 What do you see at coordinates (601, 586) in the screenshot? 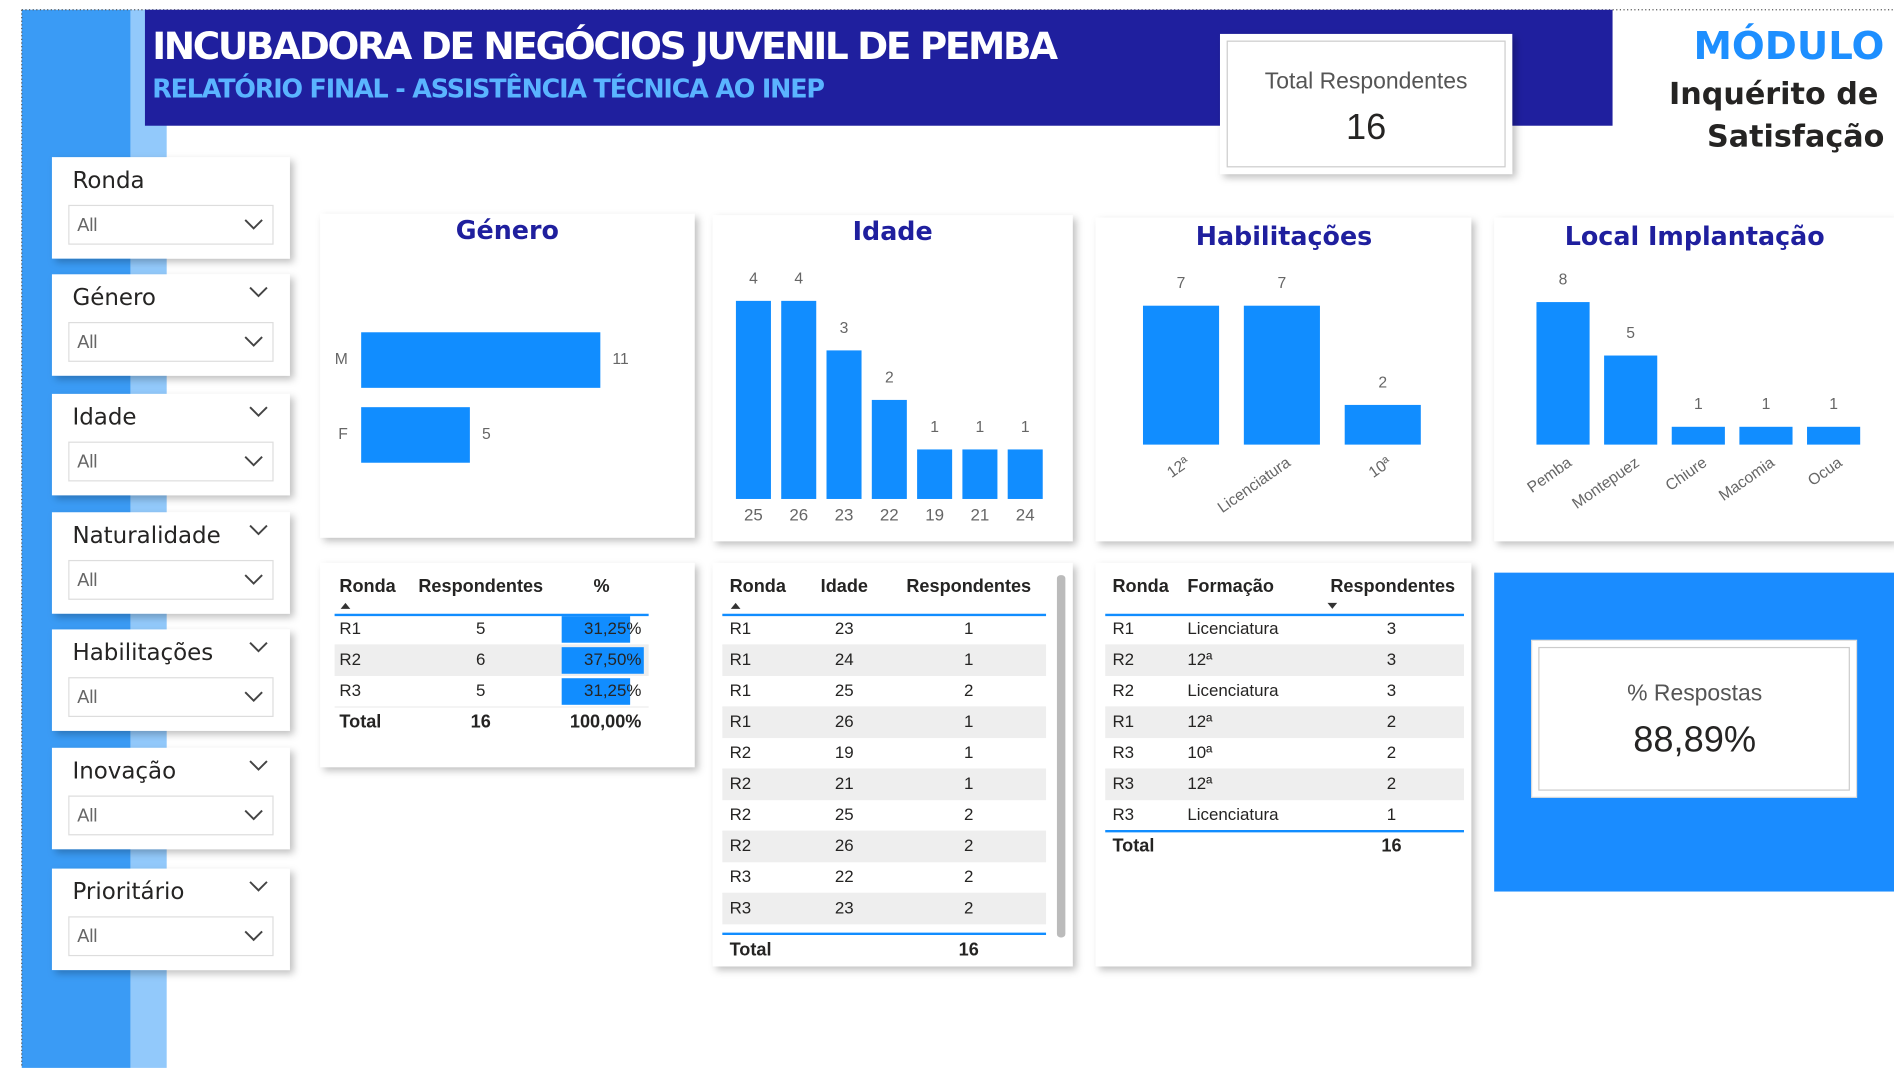
I see `column-header: %` at bounding box center [601, 586].